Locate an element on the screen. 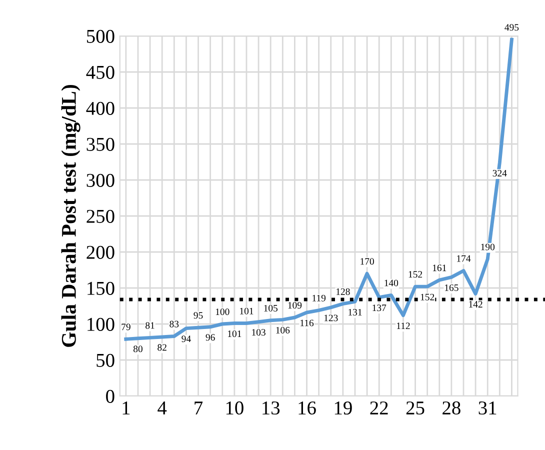 This screenshot has width=545, height=450. y-tick-label: 450 is located at coordinates (100, 72).